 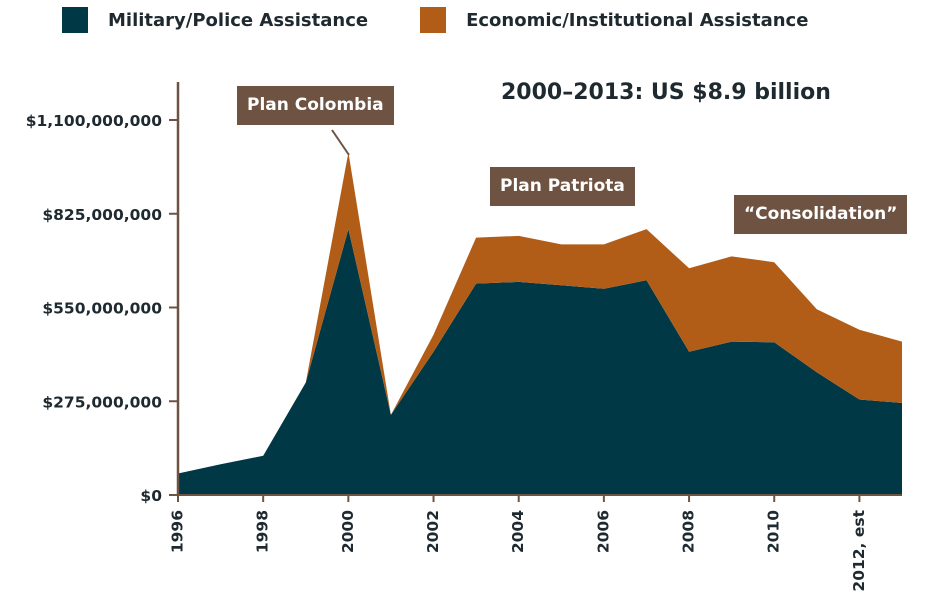 What do you see at coordinates (263, 531) in the screenshot?
I see `x-tick-label: 1998` at bounding box center [263, 531].